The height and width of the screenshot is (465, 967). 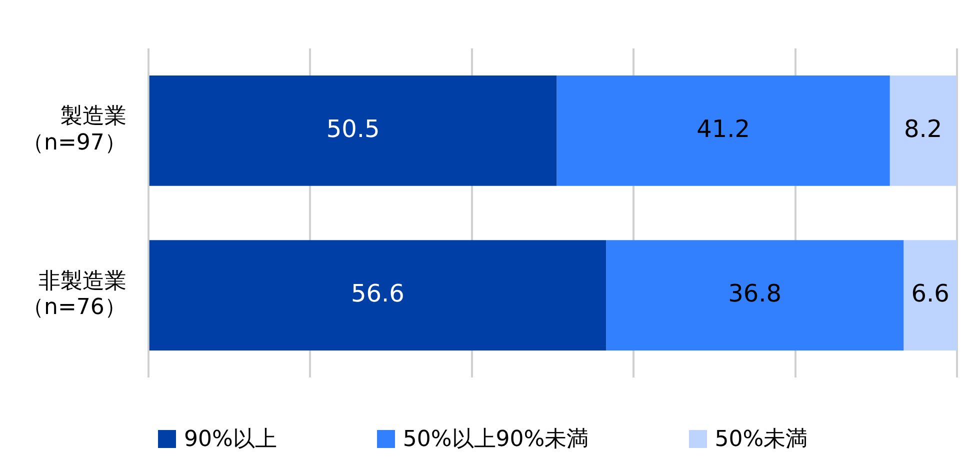 I want to click on legend-label: 90%以上, so click(x=230, y=440).